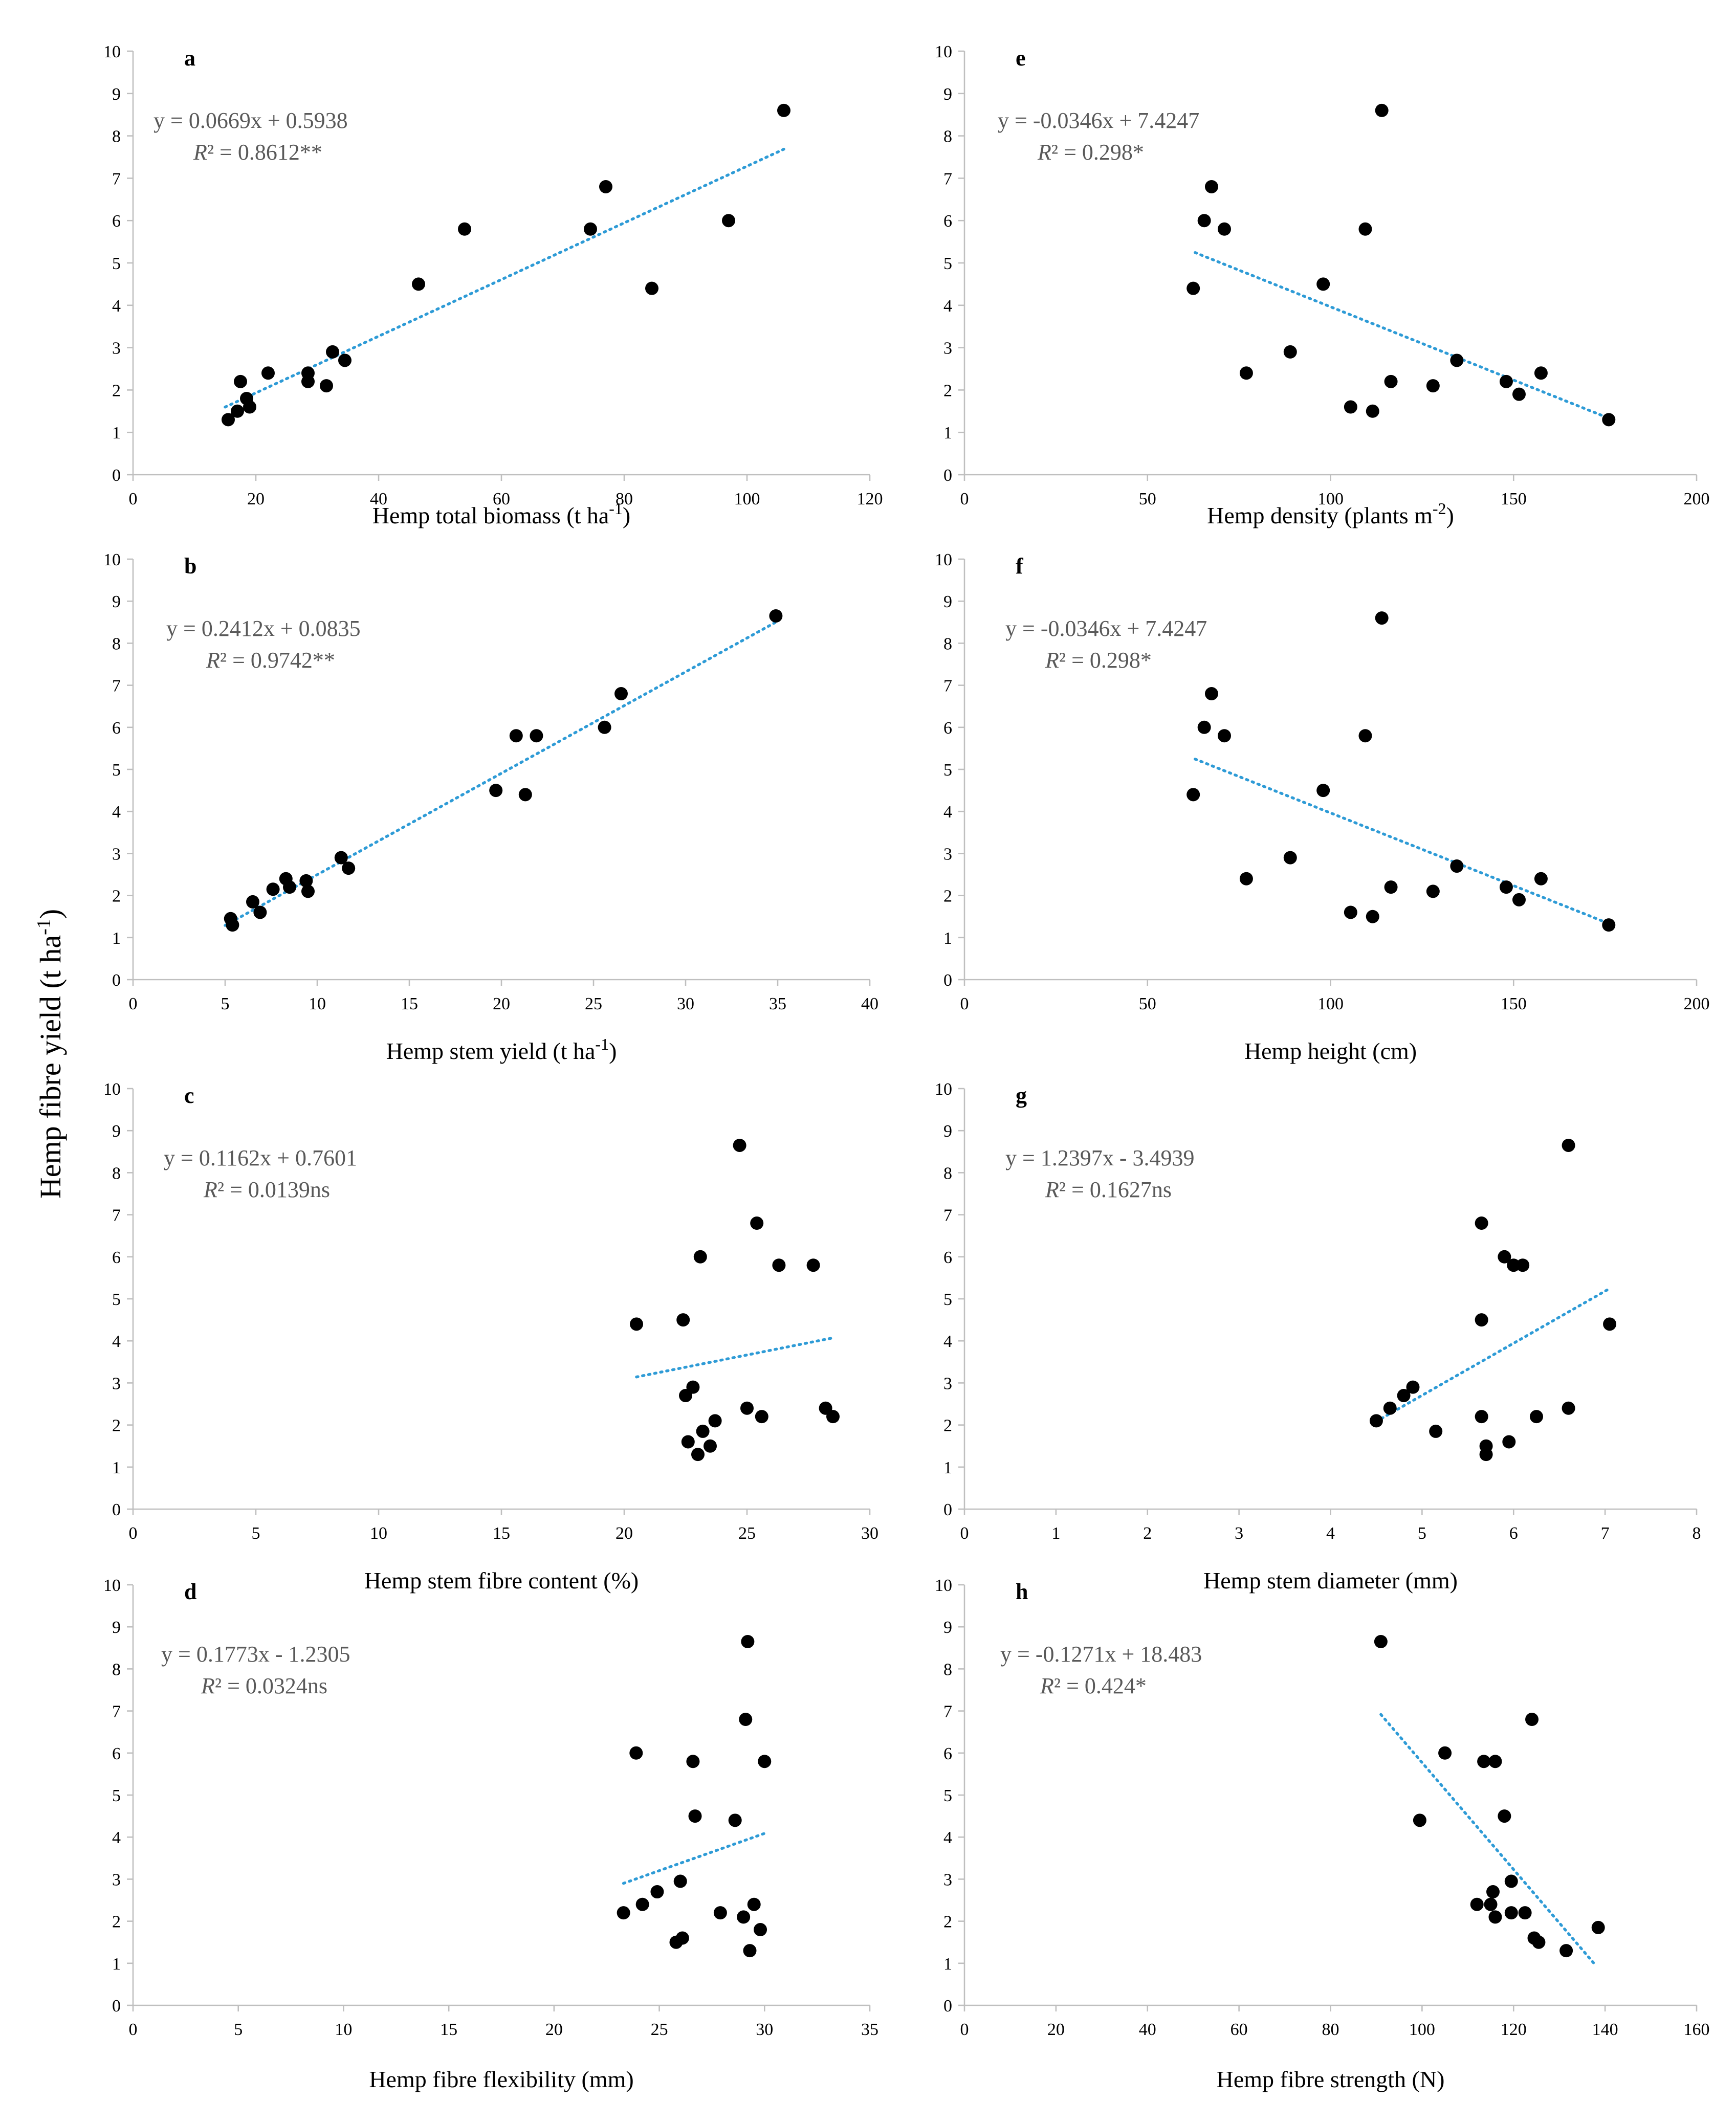 This screenshot has width=1736, height=2124. What do you see at coordinates (554, 2029) in the screenshot?
I see `x-tick-label: 20` at bounding box center [554, 2029].